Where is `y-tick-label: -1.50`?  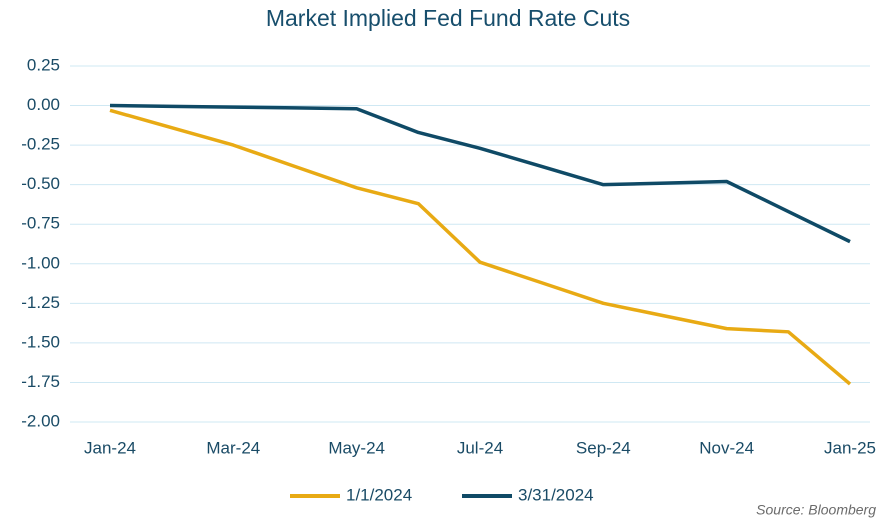
y-tick-label: -1.50 is located at coordinates (40, 341).